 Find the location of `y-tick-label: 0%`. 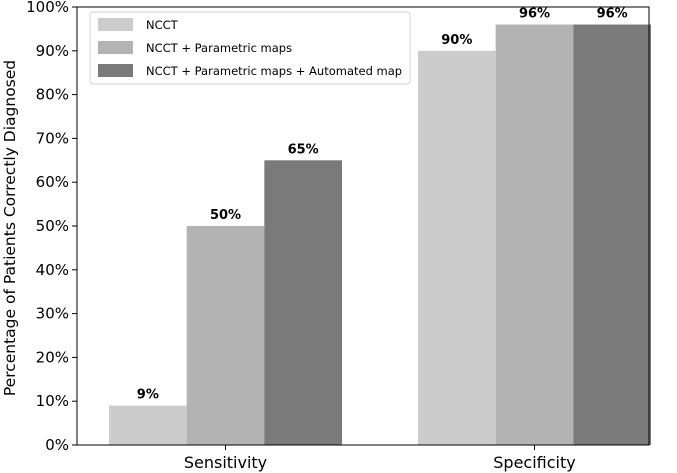

y-tick-label: 0% is located at coordinates (57, 445).